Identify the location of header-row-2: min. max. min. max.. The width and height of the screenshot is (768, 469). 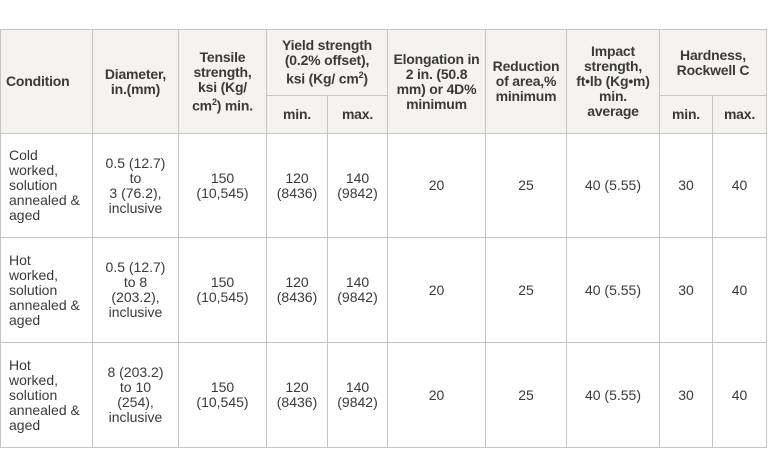
(384, 114).